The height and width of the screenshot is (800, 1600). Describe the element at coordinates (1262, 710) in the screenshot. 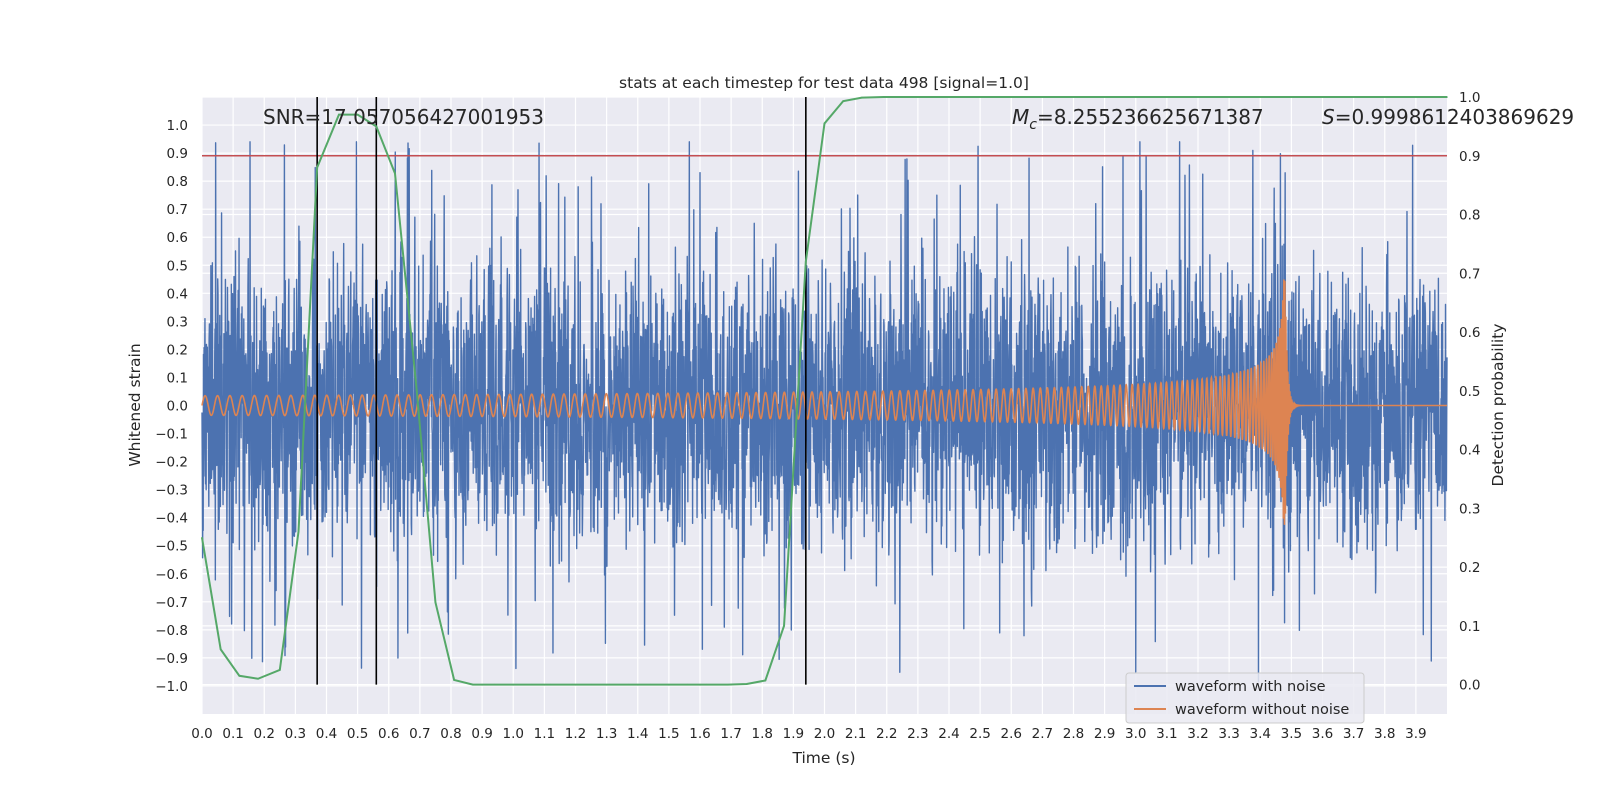

I see `legend-label-clean: waveform without noise` at that location.